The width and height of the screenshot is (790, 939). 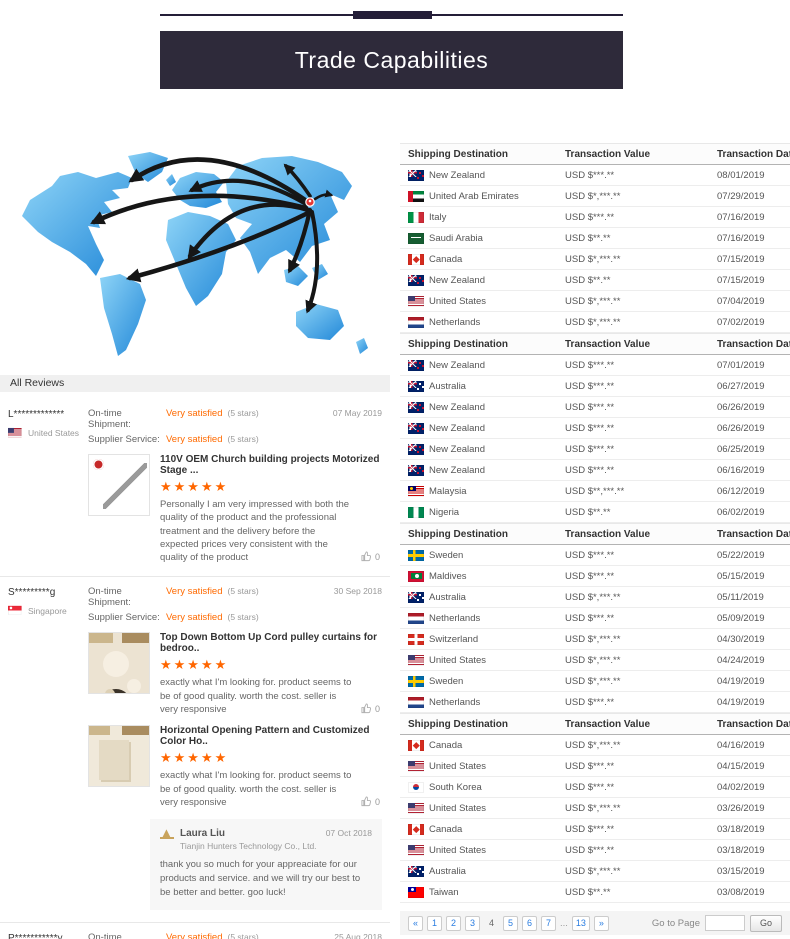 I want to click on prev-page-button: «, so click(x=415, y=923).